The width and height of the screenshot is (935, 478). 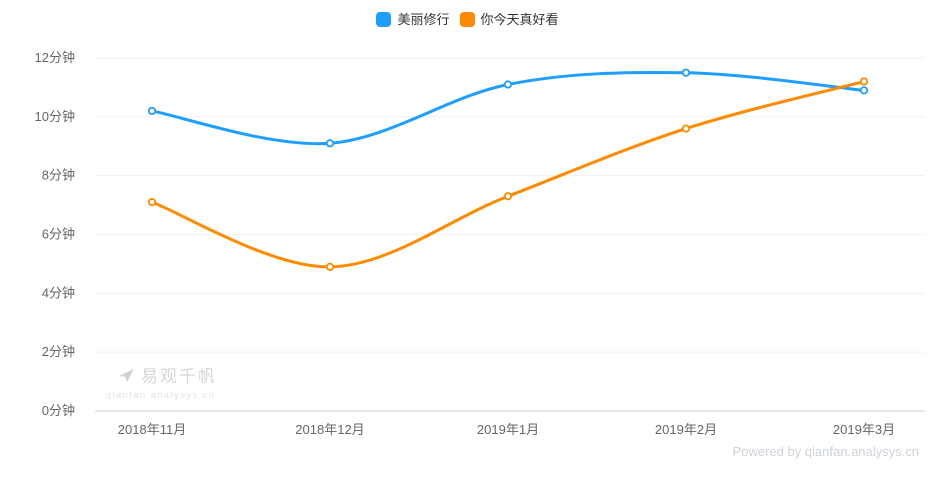 I want to click on legend: 美丽修行 你今天真好看, so click(x=467, y=19).